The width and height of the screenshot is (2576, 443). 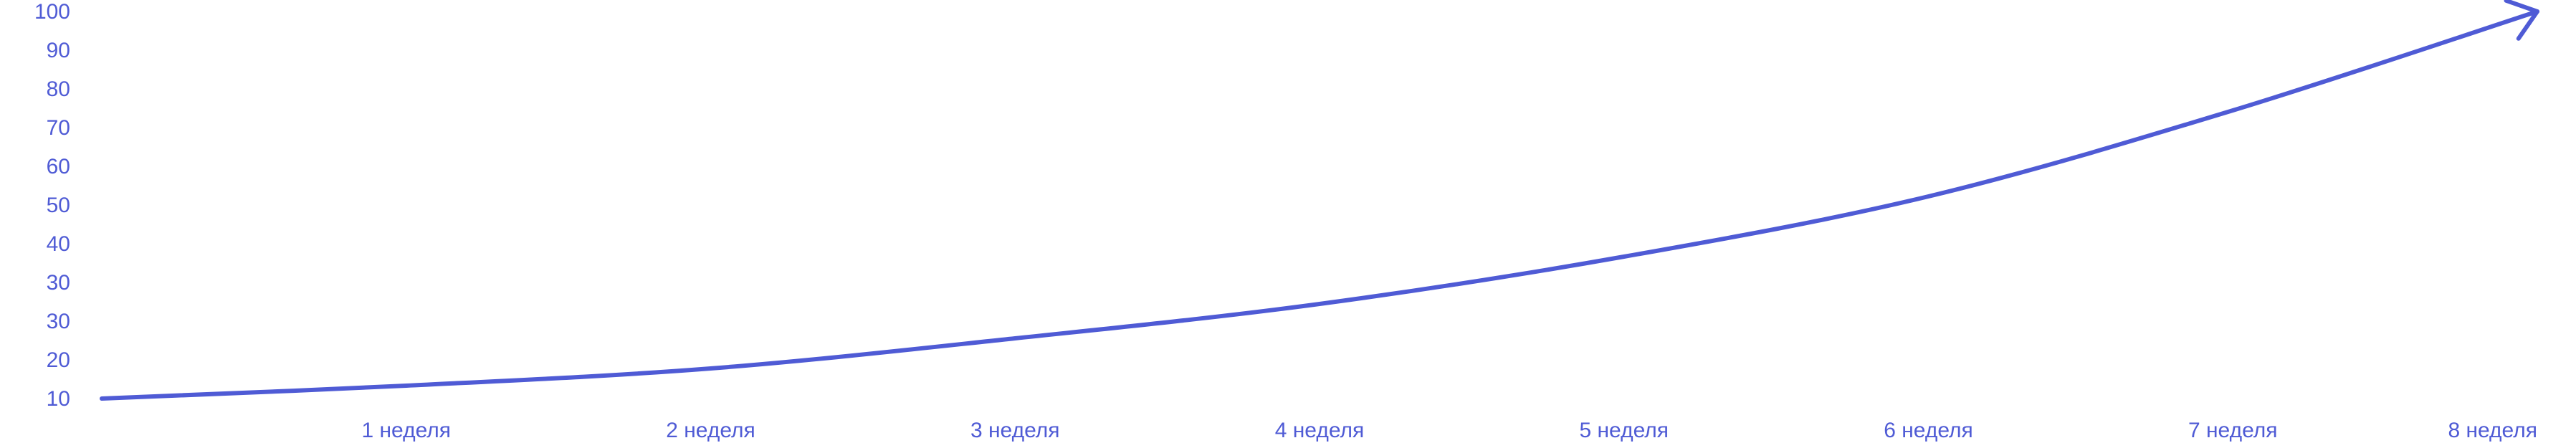 What do you see at coordinates (1320, 430) in the screenshot?
I see `x-tick-label: 4 неделя` at bounding box center [1320, 430].